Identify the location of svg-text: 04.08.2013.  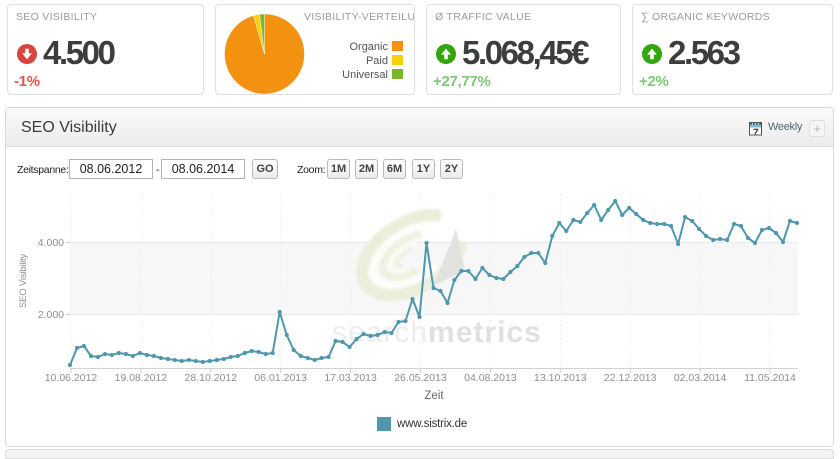
(490, 378).